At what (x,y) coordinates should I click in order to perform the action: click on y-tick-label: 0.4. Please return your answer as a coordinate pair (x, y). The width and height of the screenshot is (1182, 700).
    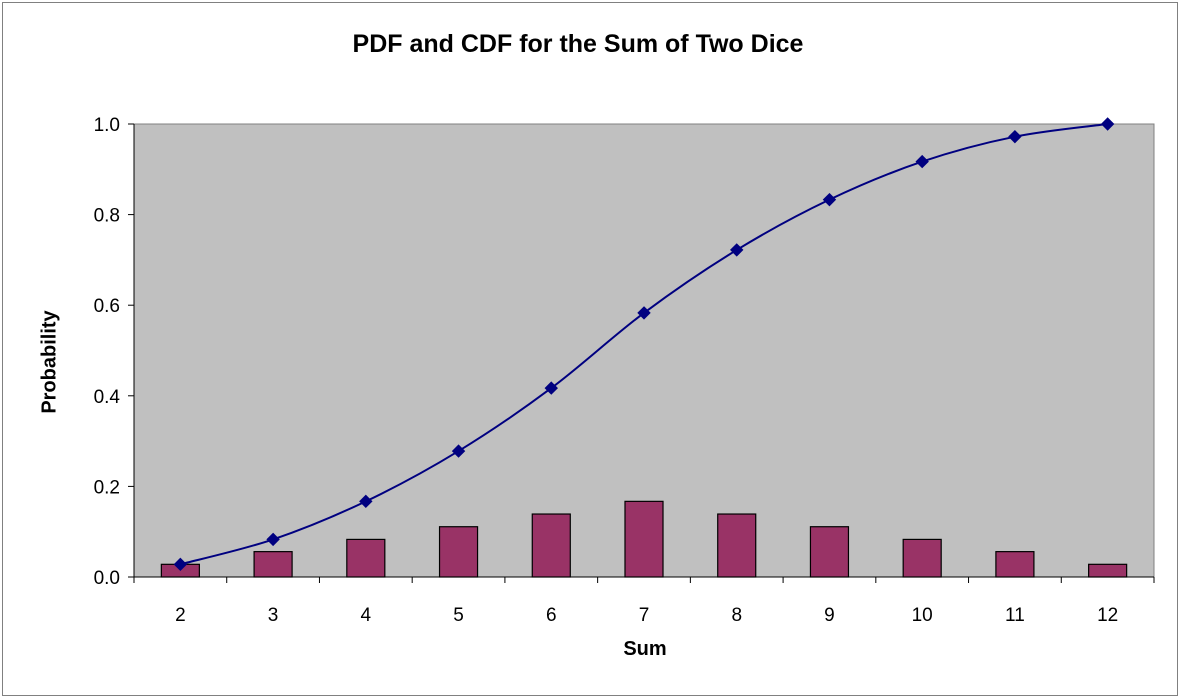
    Looking at the image, I should click on (107, 397).